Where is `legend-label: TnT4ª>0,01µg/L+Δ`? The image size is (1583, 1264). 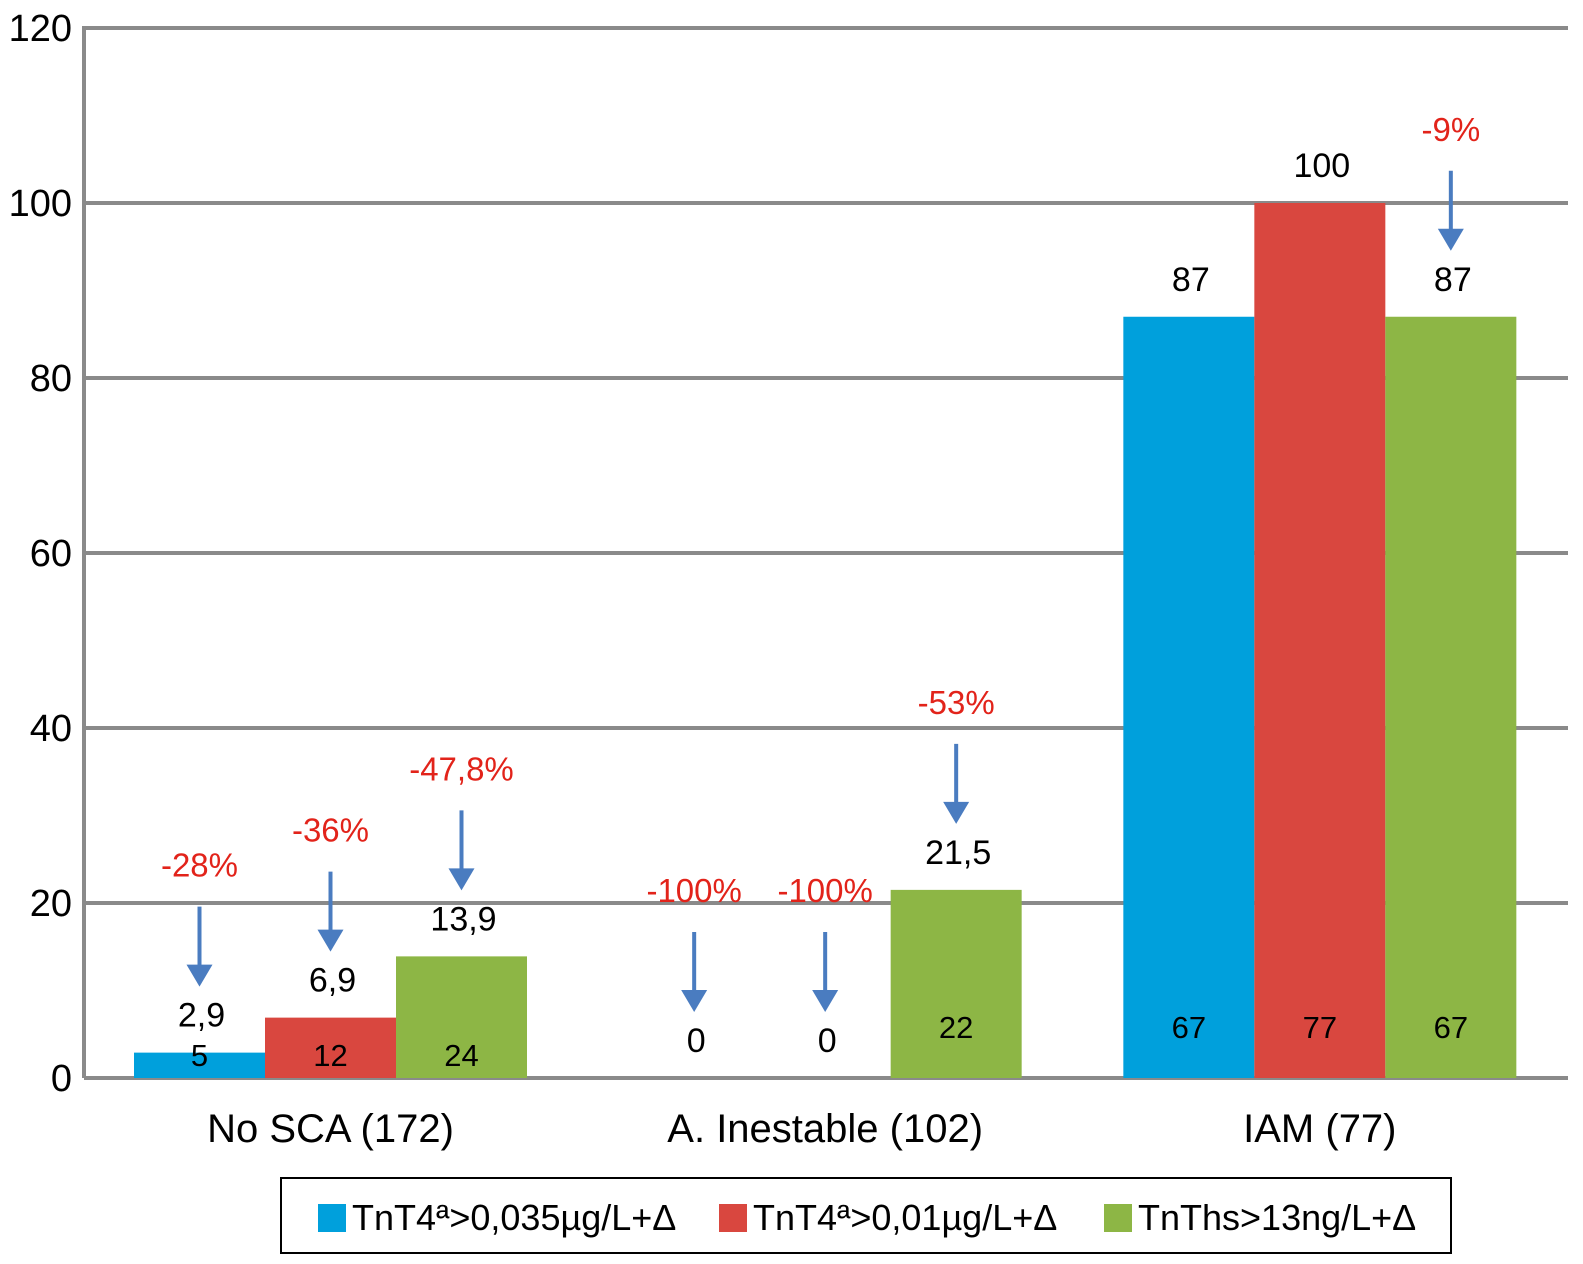
legend-label: TnT4ª>0,01µg/L+Δ is located at coordinates (905, 1217).